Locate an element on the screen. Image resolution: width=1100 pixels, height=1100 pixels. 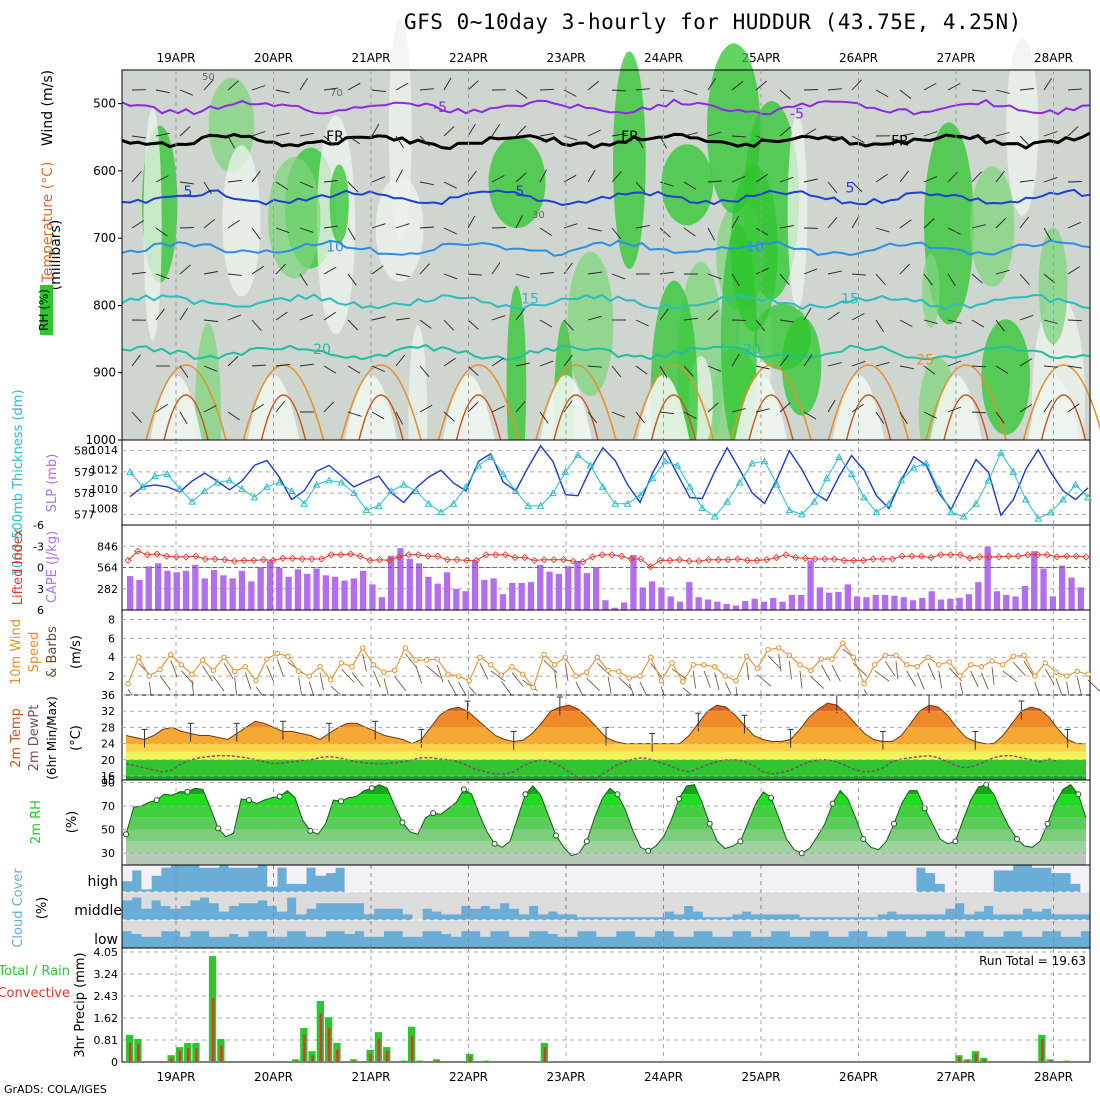
cloud-tick-label: low is located at coordinates (106, 940).